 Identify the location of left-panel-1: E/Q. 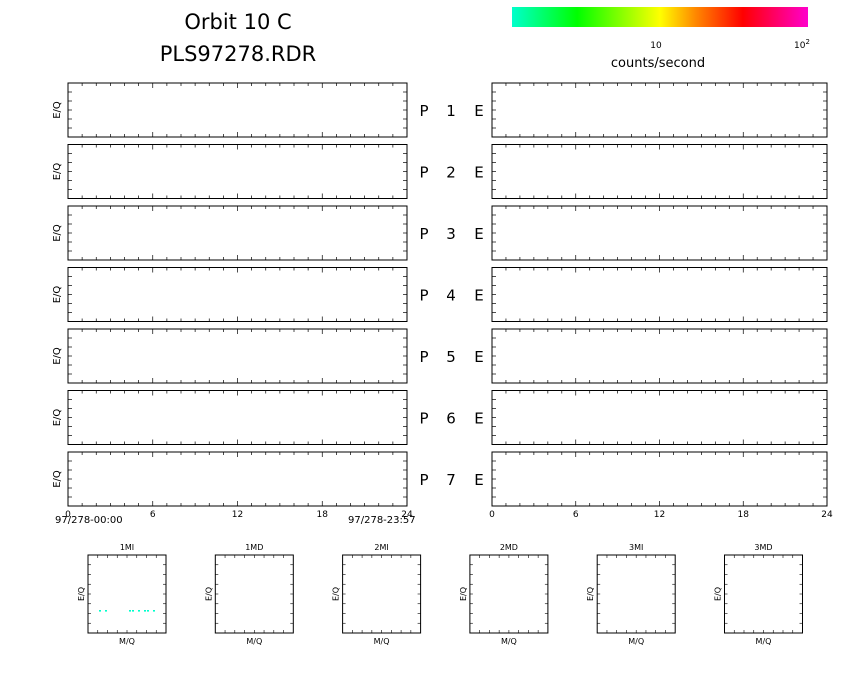
(230, 110).